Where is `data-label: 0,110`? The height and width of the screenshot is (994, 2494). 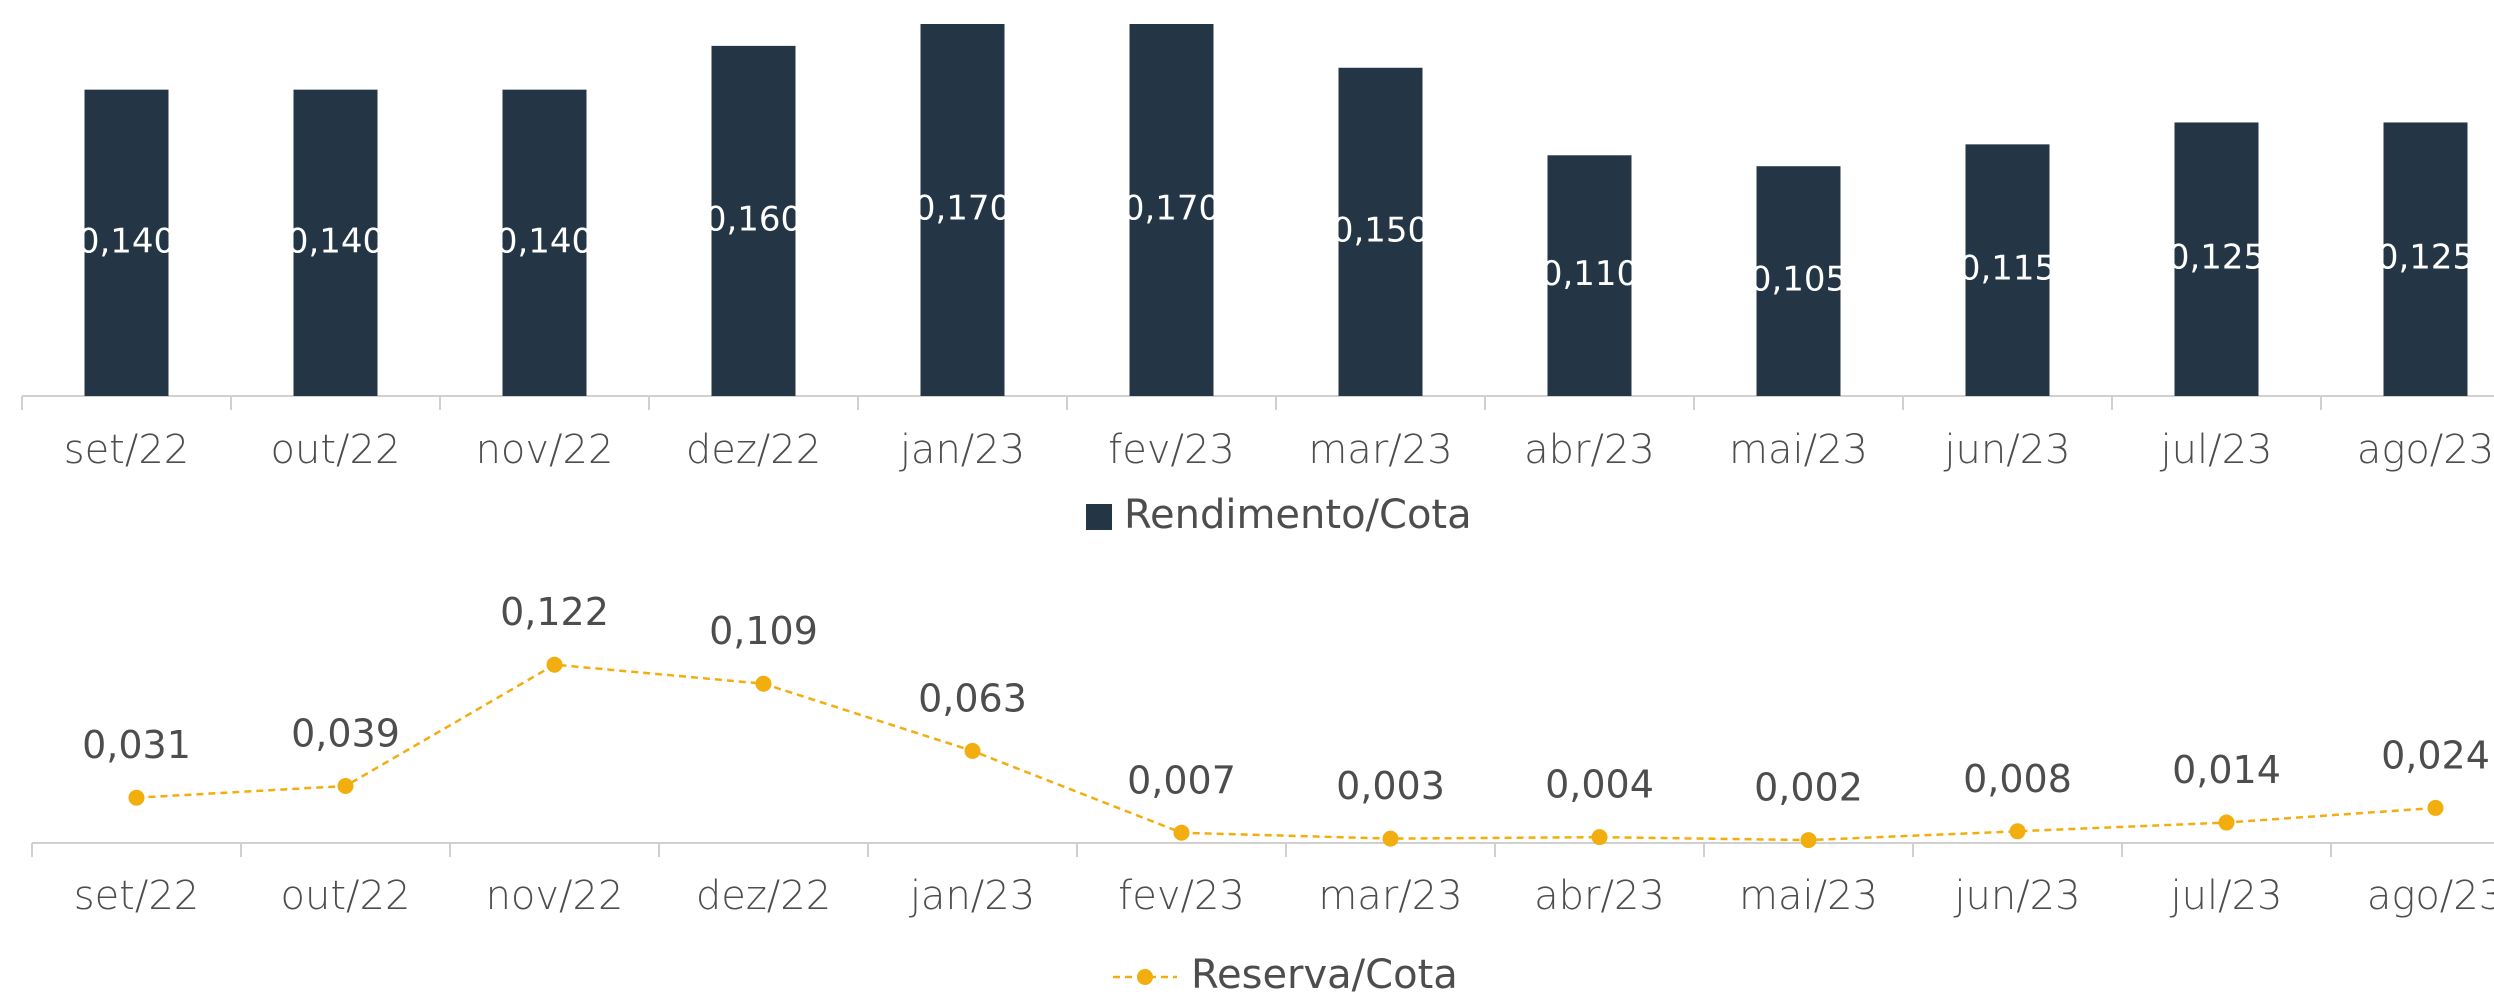
data-label: 0,110 is located at coordinates (1589, 274).